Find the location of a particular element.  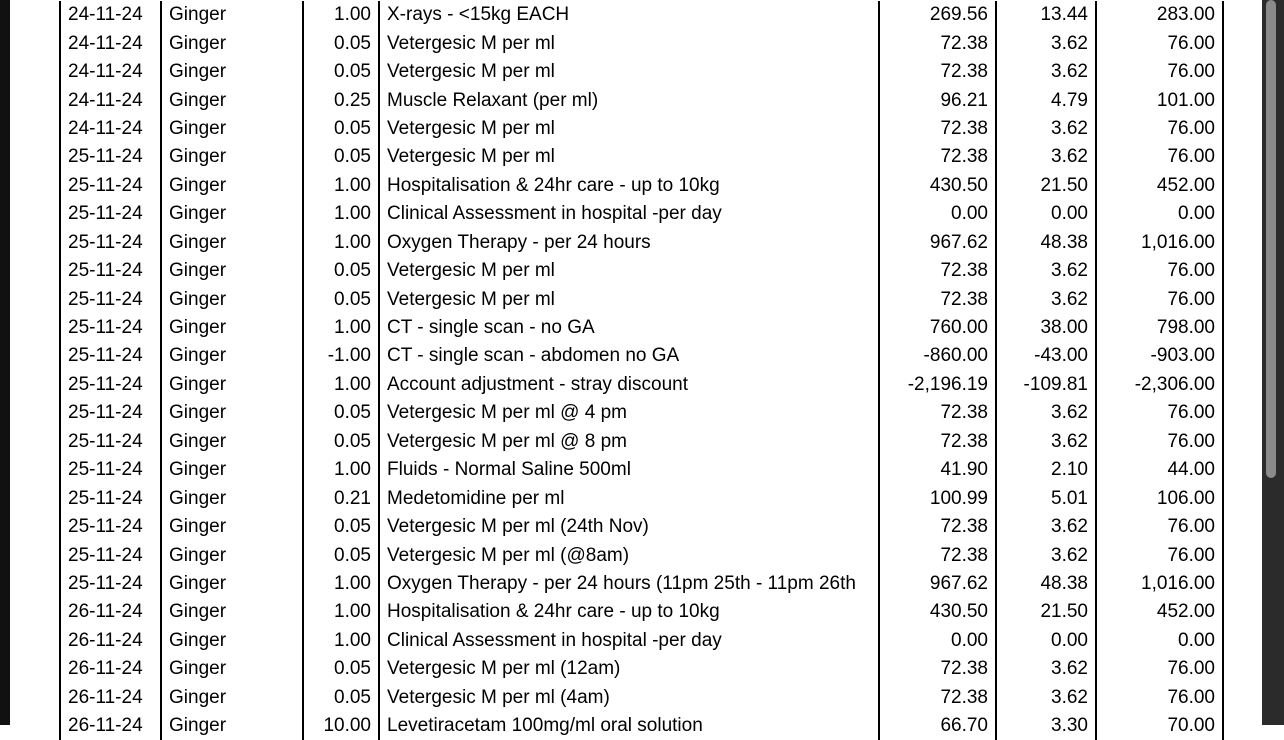

description-cell: Account adjustment - stray discount is located at coordinates (629, 385).